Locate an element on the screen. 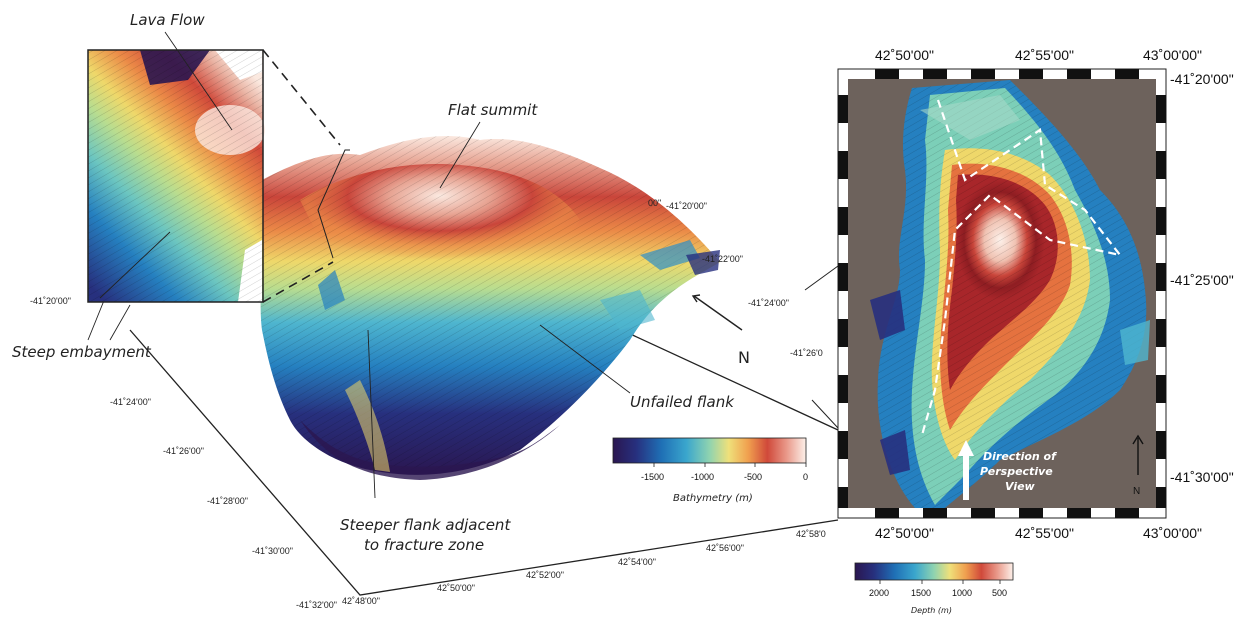 Image resolution: width=1256 pixels, height=619 pixels. lon-tick: 42˚54'00" is located at coordinates (637, 562).